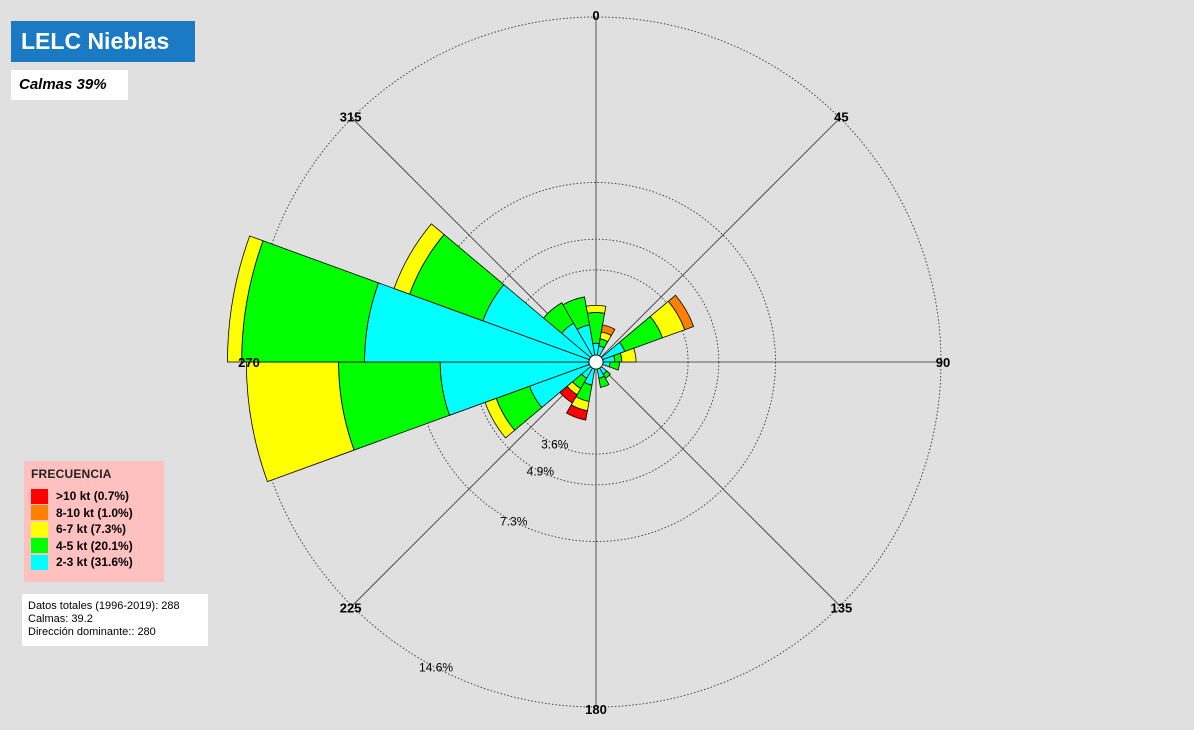 The height and width of the screenshot is (730, 1194). Describe the element at coordinates (514, 521) in the screenshot. I see `ring-label: 7.3%` at that location.